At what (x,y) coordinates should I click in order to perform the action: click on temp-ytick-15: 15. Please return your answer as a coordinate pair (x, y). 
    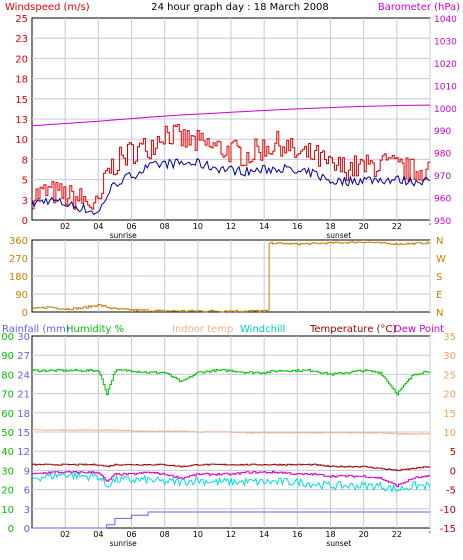
    Looking at the image, I should click on (449, 414).